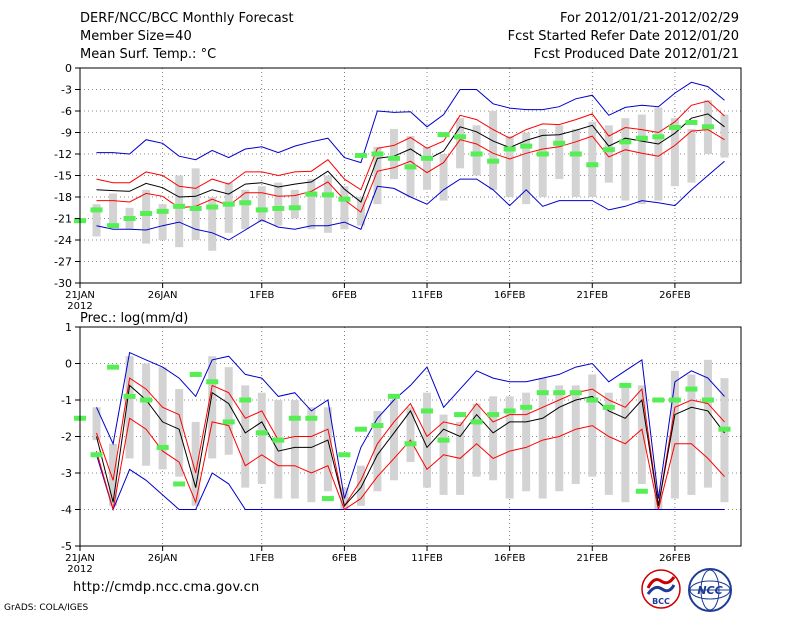 The height and width of the screenshot is (618, 800). What do you see at coordinates (63, 176) in the screenshot?
I see `temp-y-tick-label: -15` at bounding box center [63, 176].